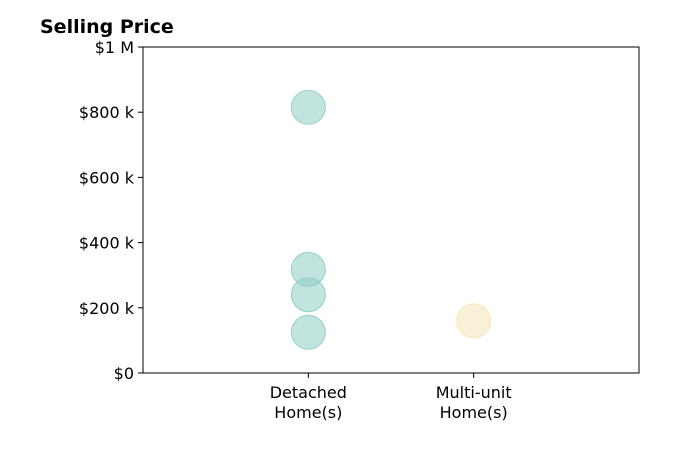 The width and height of the screenshot is (679, 462). I want to click on y-tick-label: $0, so click(124, 373).